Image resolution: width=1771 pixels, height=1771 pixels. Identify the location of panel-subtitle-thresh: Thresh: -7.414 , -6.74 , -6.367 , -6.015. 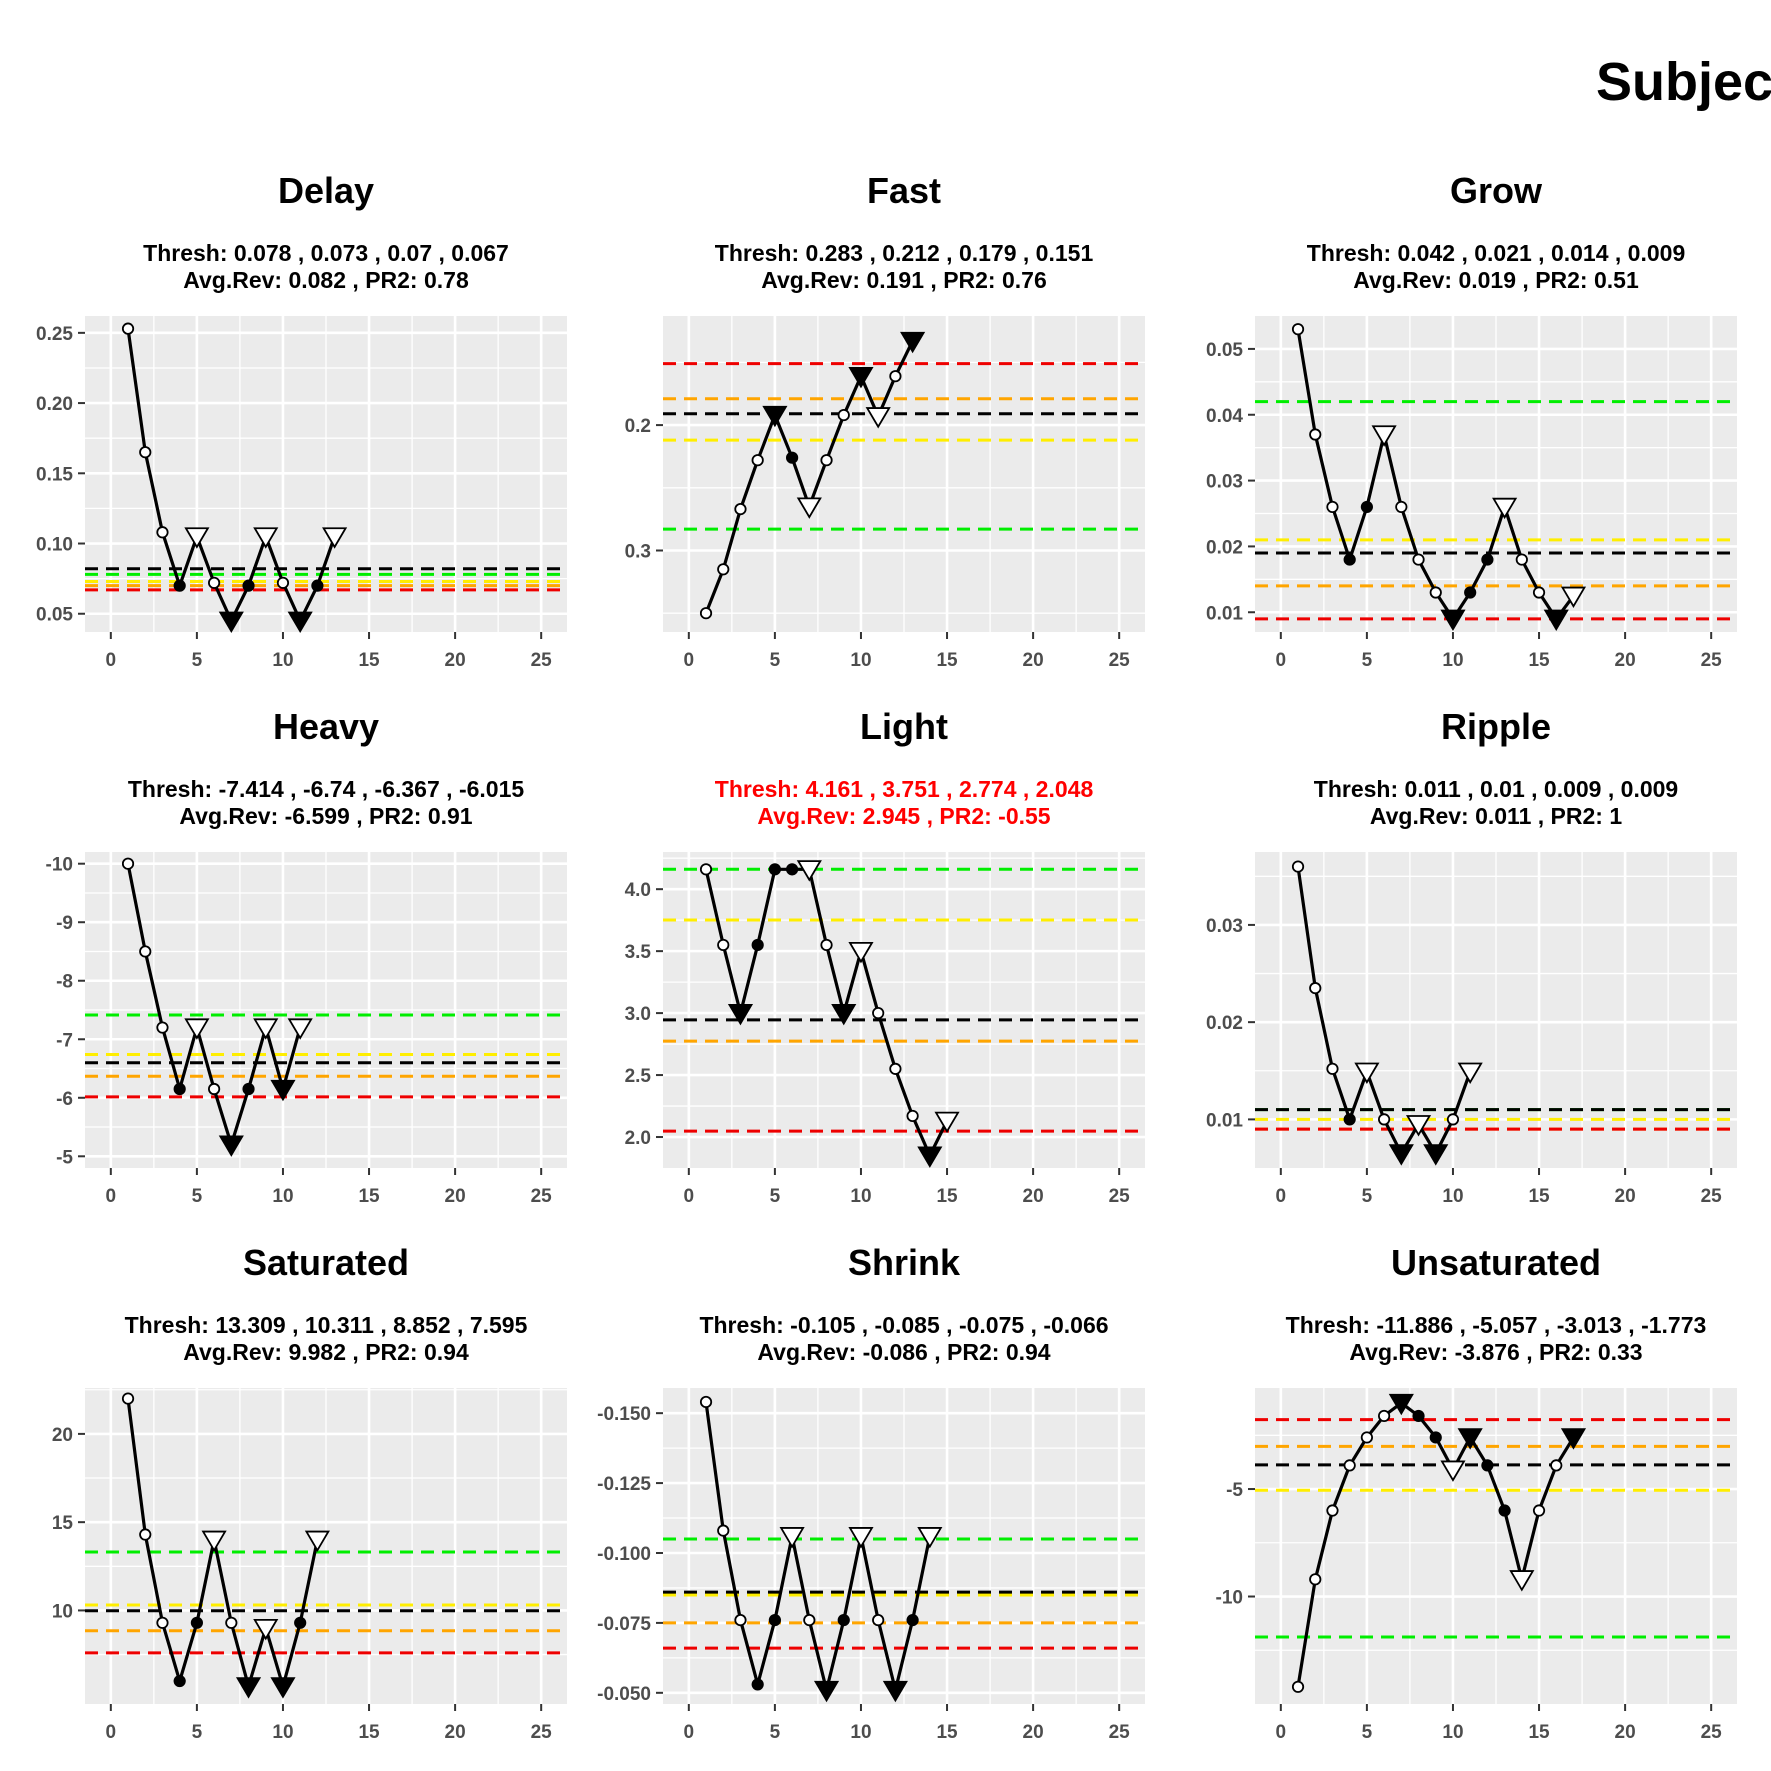
(326, 789).